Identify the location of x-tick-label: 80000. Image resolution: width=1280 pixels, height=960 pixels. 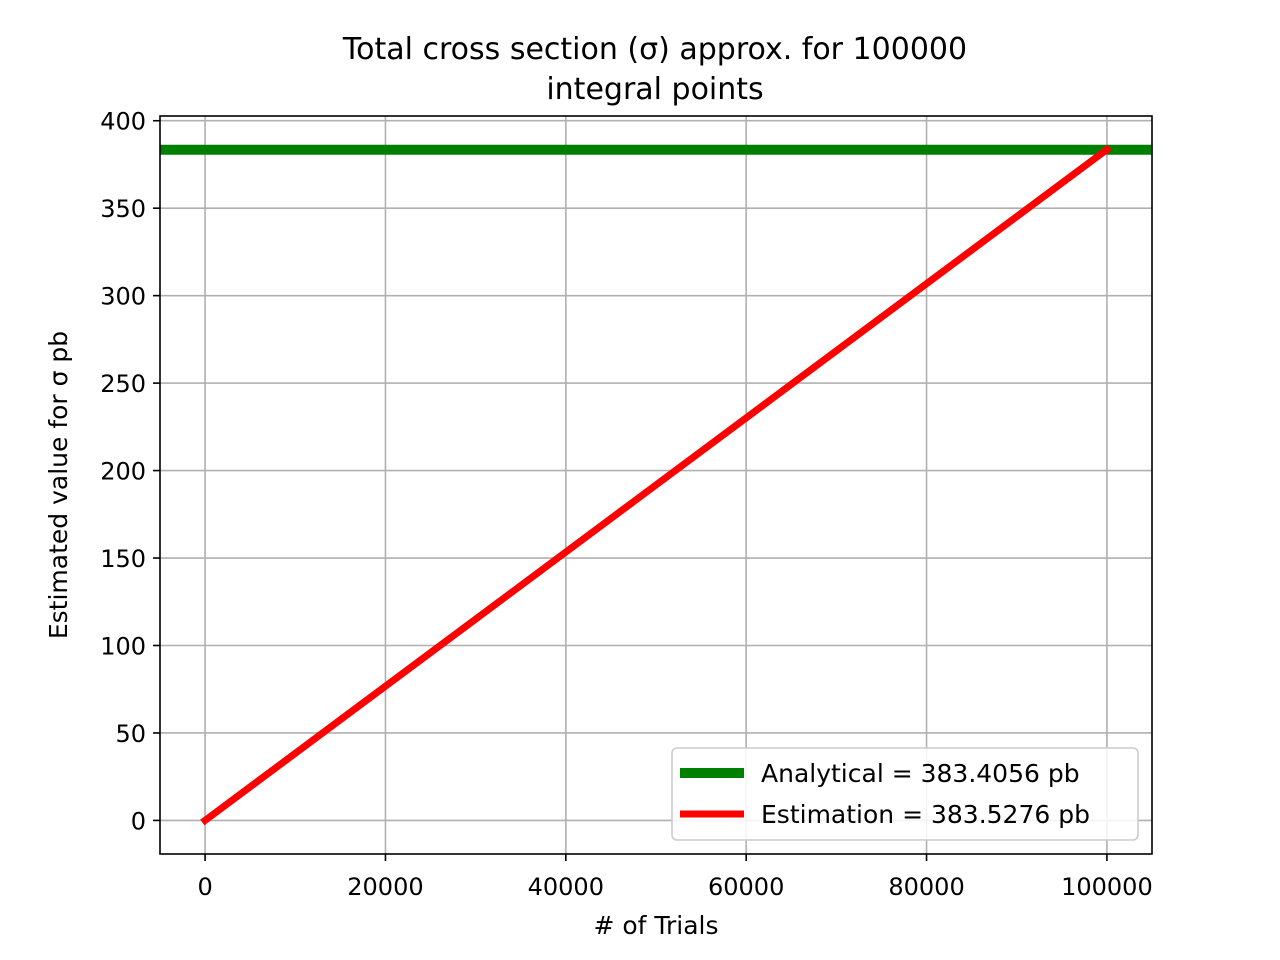
(926, 887).